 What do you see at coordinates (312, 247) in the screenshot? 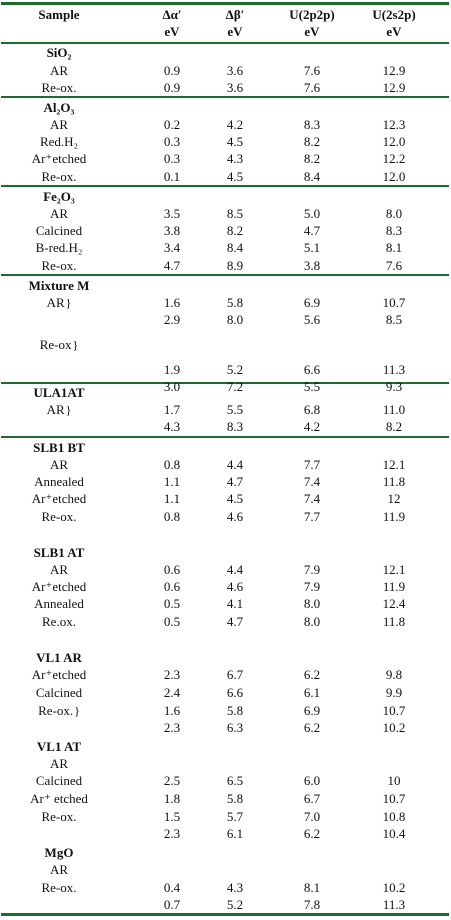
I see `u-2p2p-cell: 5.1` at bounding box center [312, 247].